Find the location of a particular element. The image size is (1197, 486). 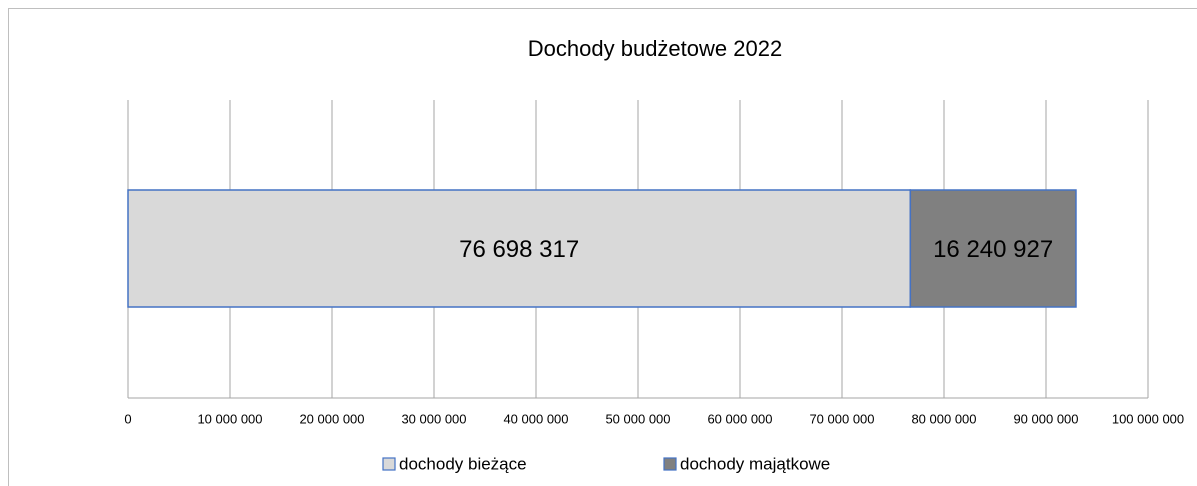

data-label: 16 240 927 is located at coordinates (993, 249).